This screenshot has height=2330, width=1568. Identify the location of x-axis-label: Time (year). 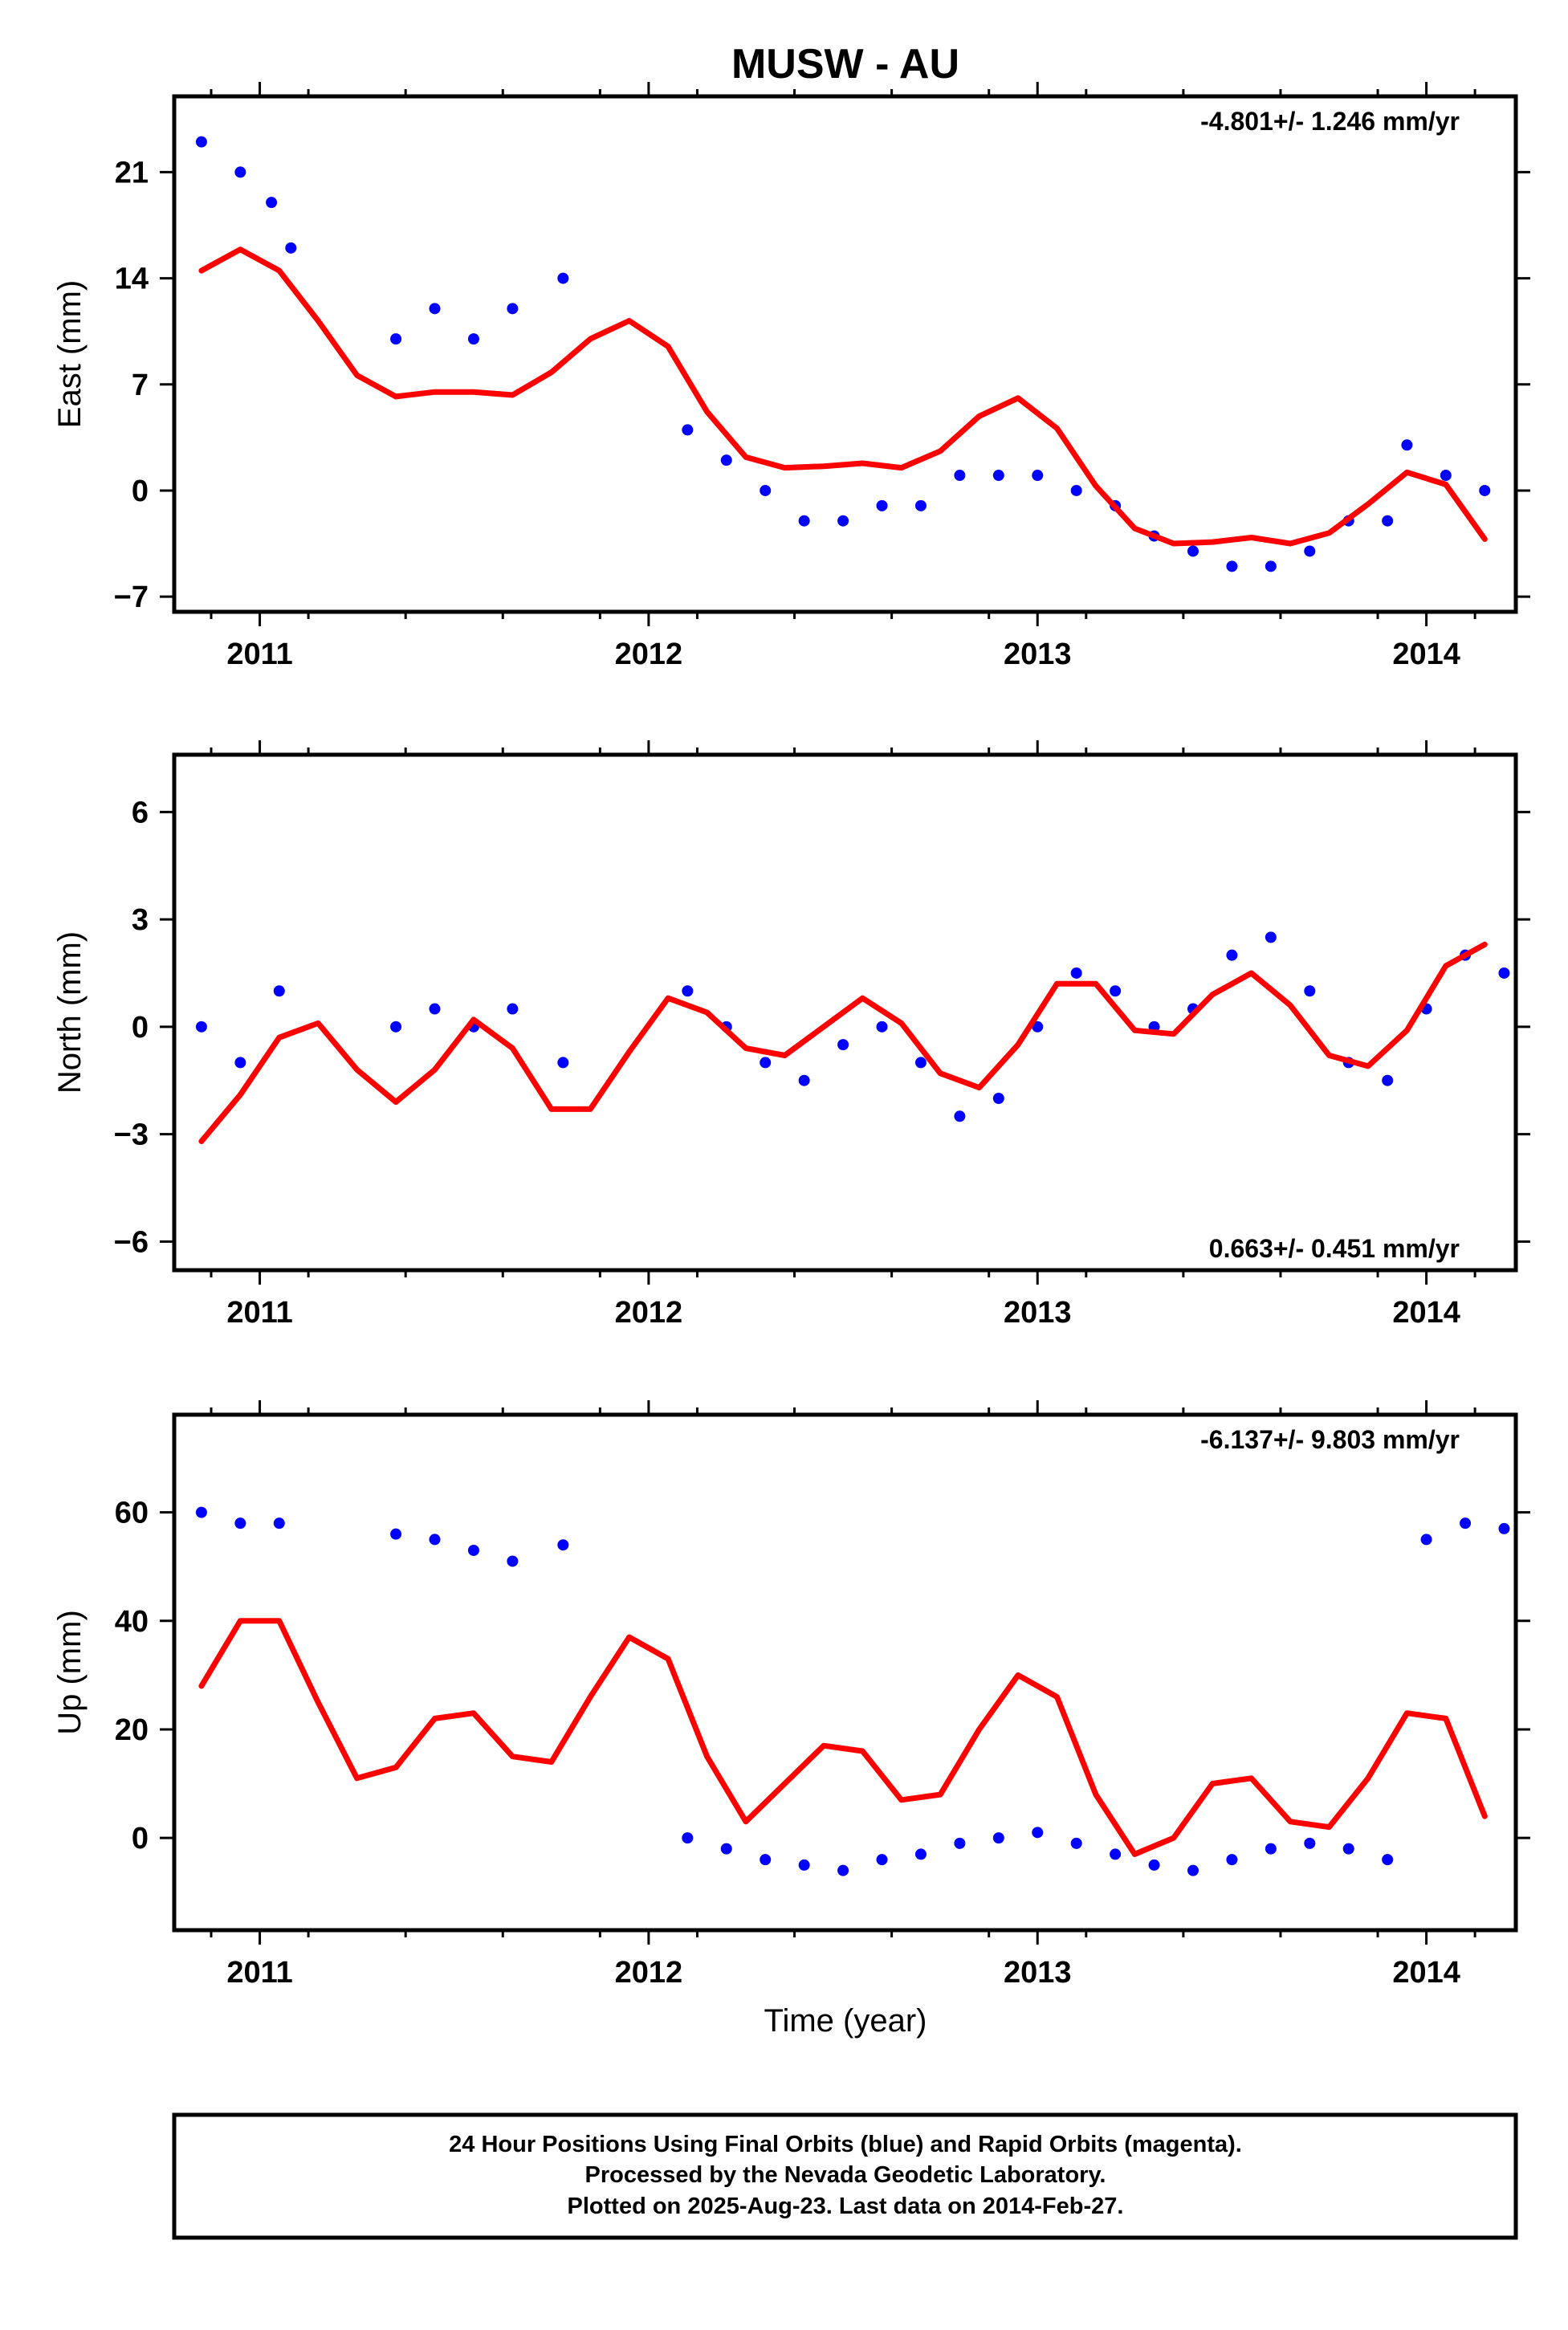
(845, 2021).